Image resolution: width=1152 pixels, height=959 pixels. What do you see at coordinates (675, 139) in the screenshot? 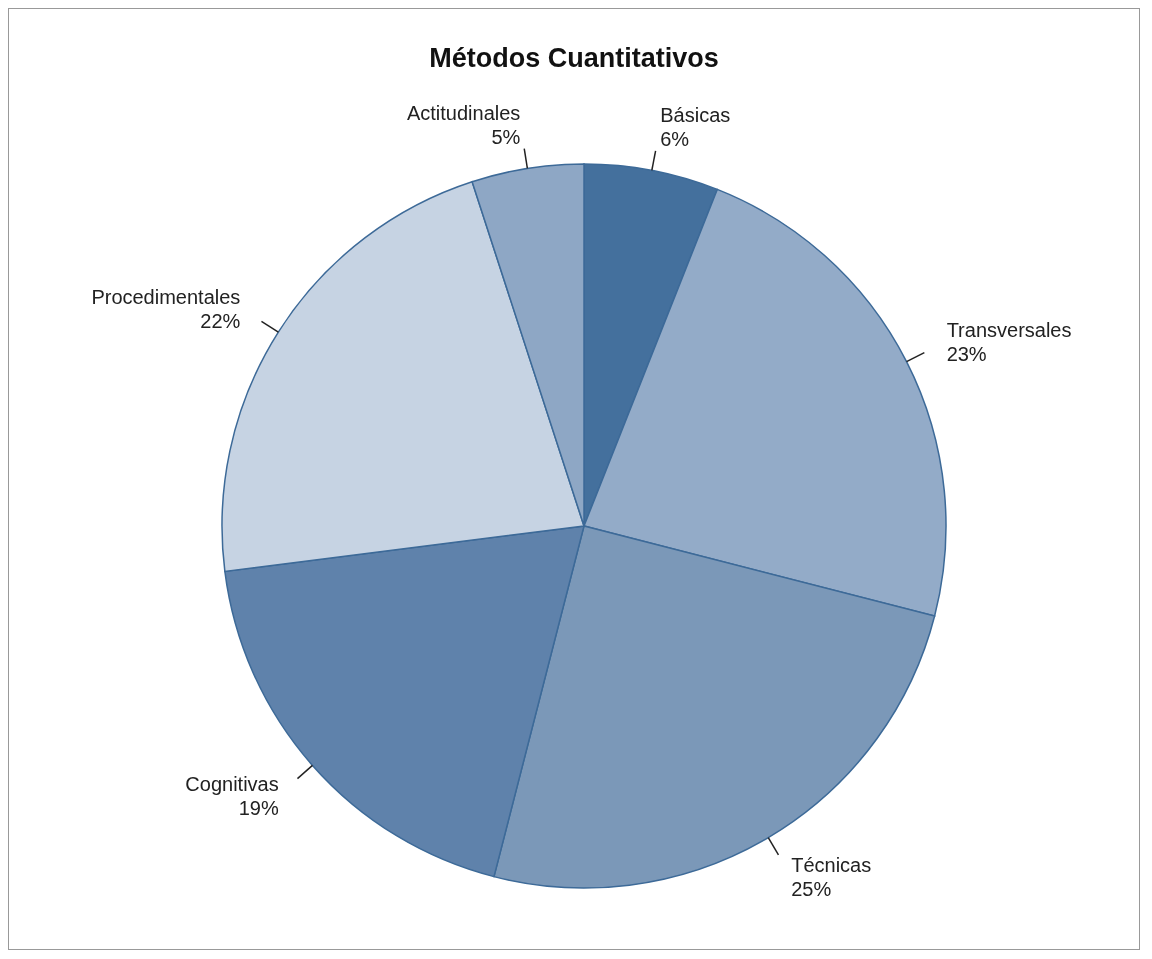
I see `data-label: 6%` at bounding box center [675, 139].